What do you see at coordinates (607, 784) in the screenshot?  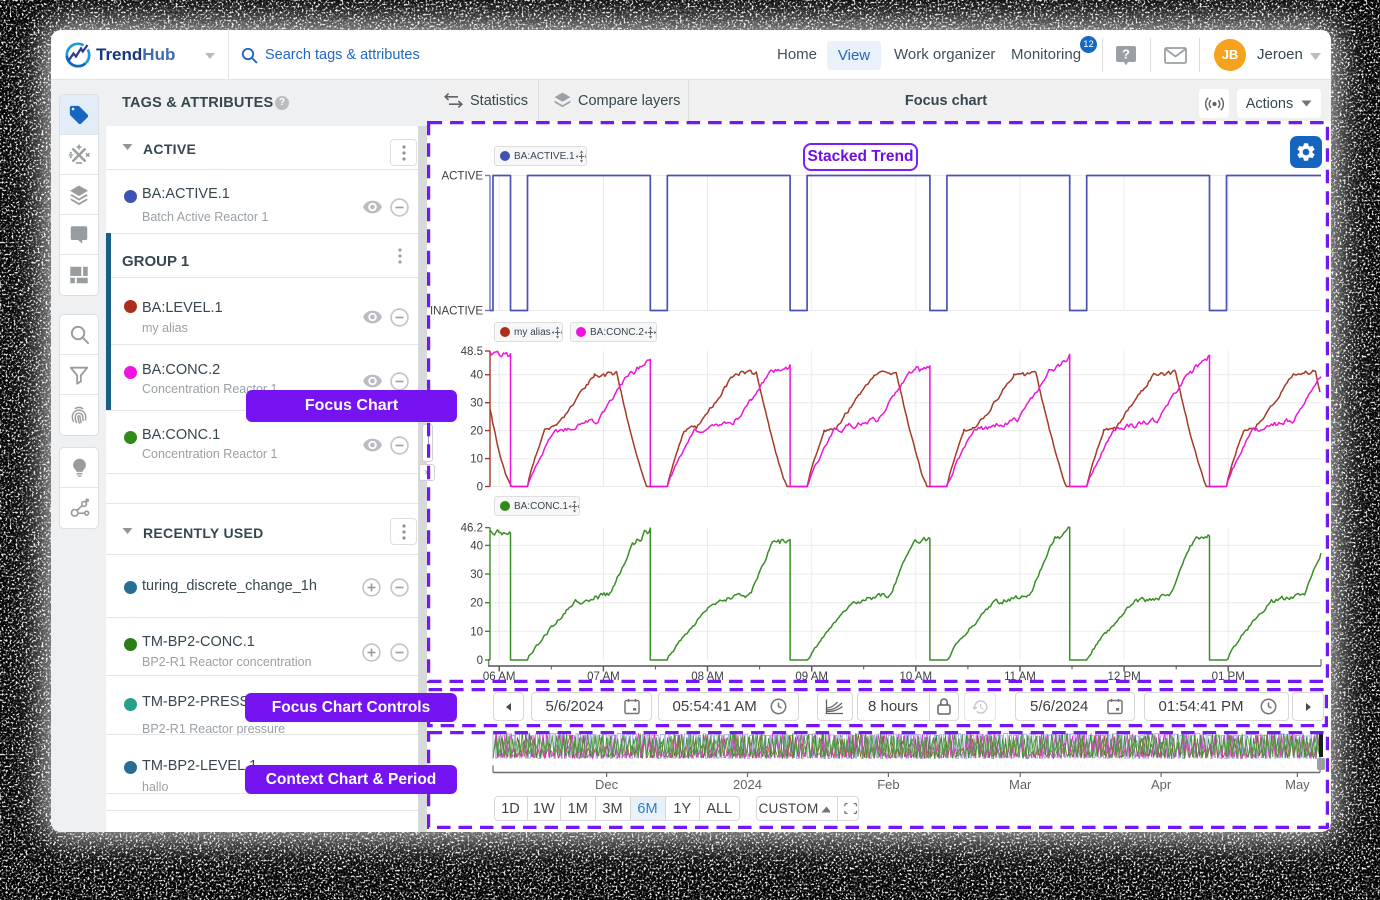 I see `svg-text: Dec` at bounding box center [607, 784].